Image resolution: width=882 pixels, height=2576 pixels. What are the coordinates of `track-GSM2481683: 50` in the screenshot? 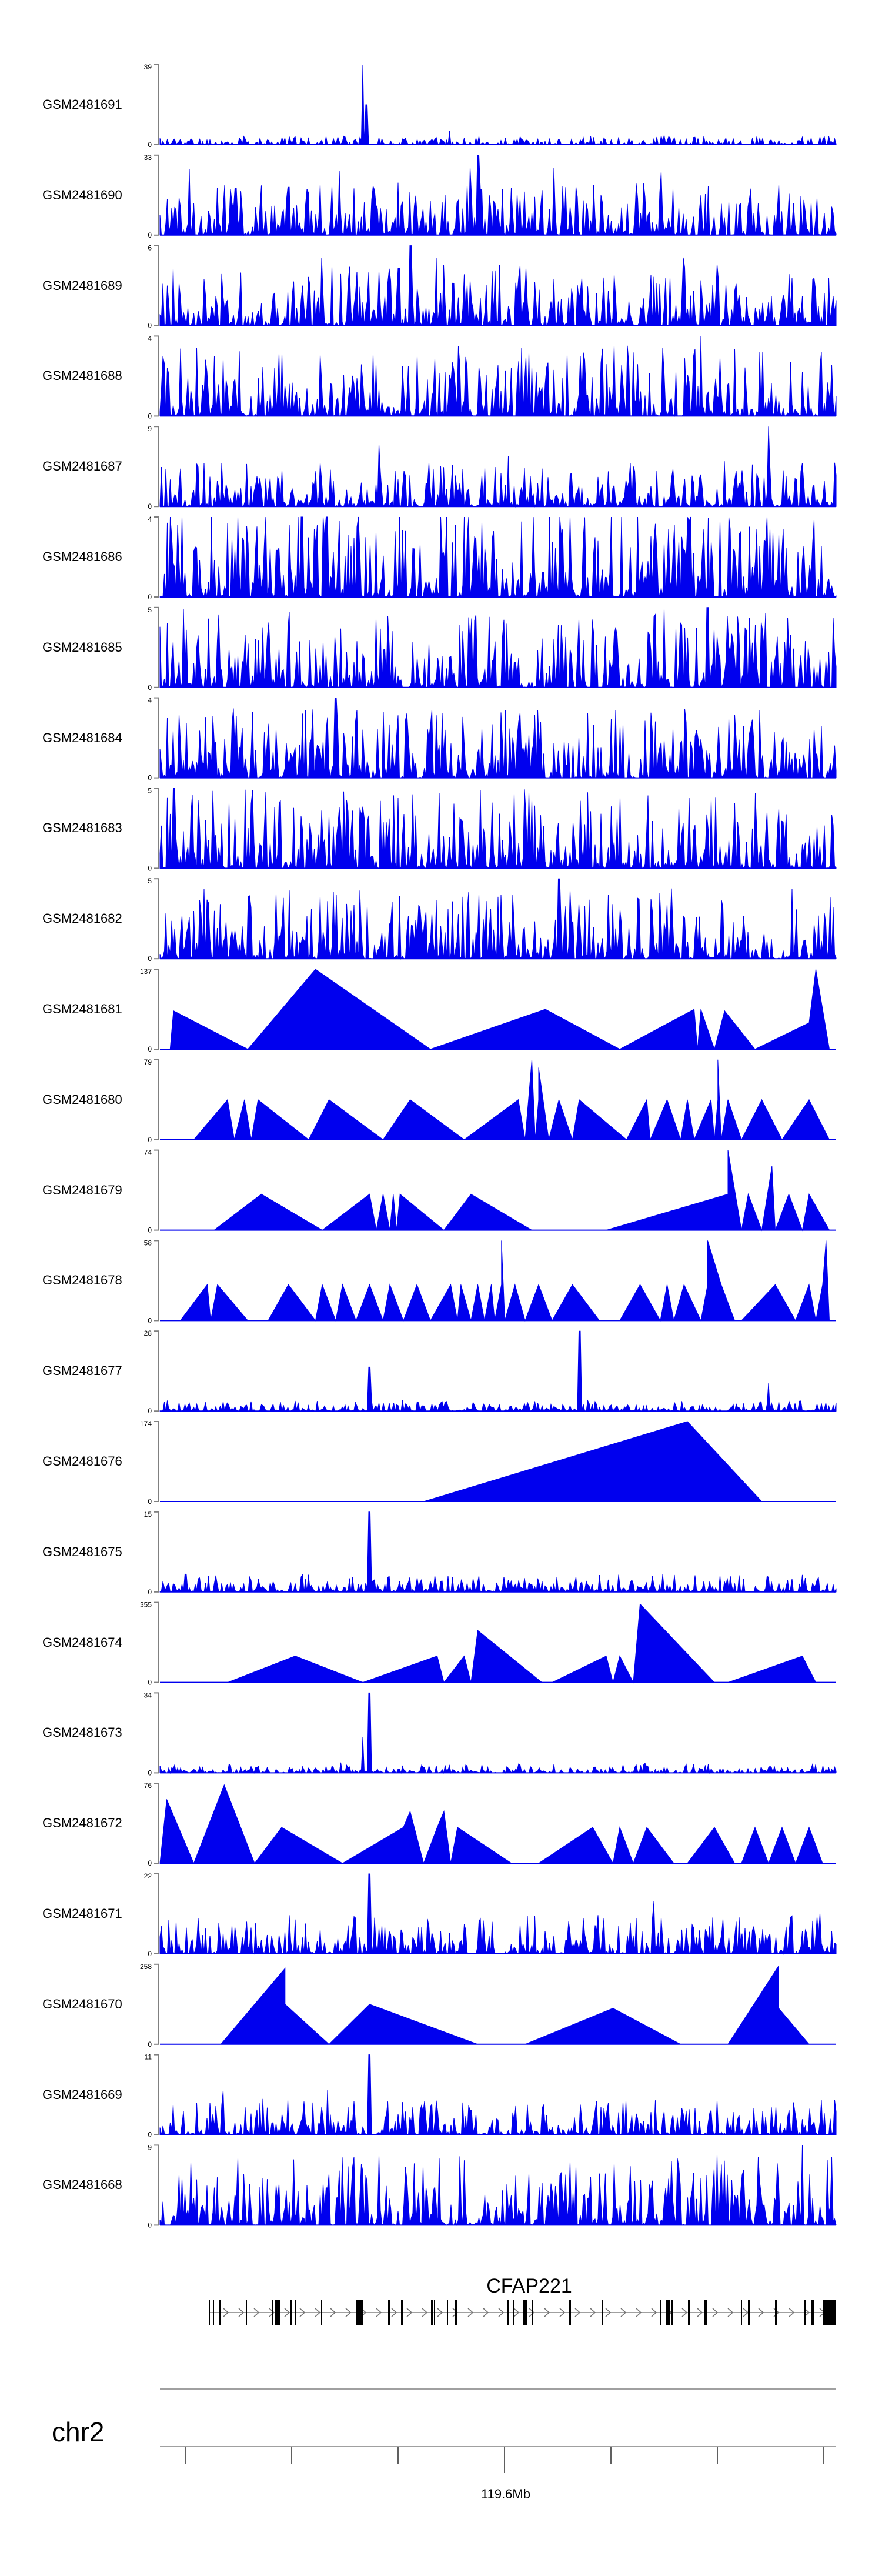 It's located at (492, 829).